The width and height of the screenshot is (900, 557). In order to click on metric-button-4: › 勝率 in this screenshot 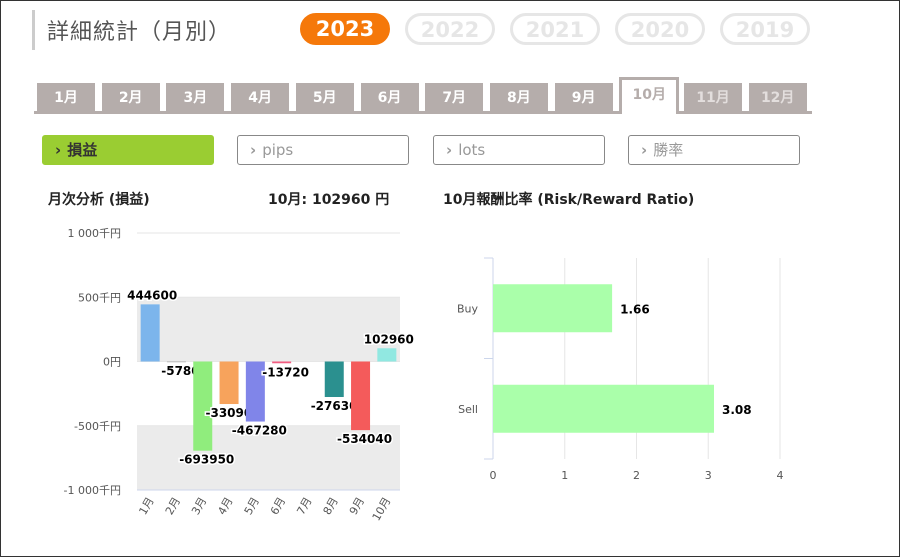, I will do `click(714, 150)`.